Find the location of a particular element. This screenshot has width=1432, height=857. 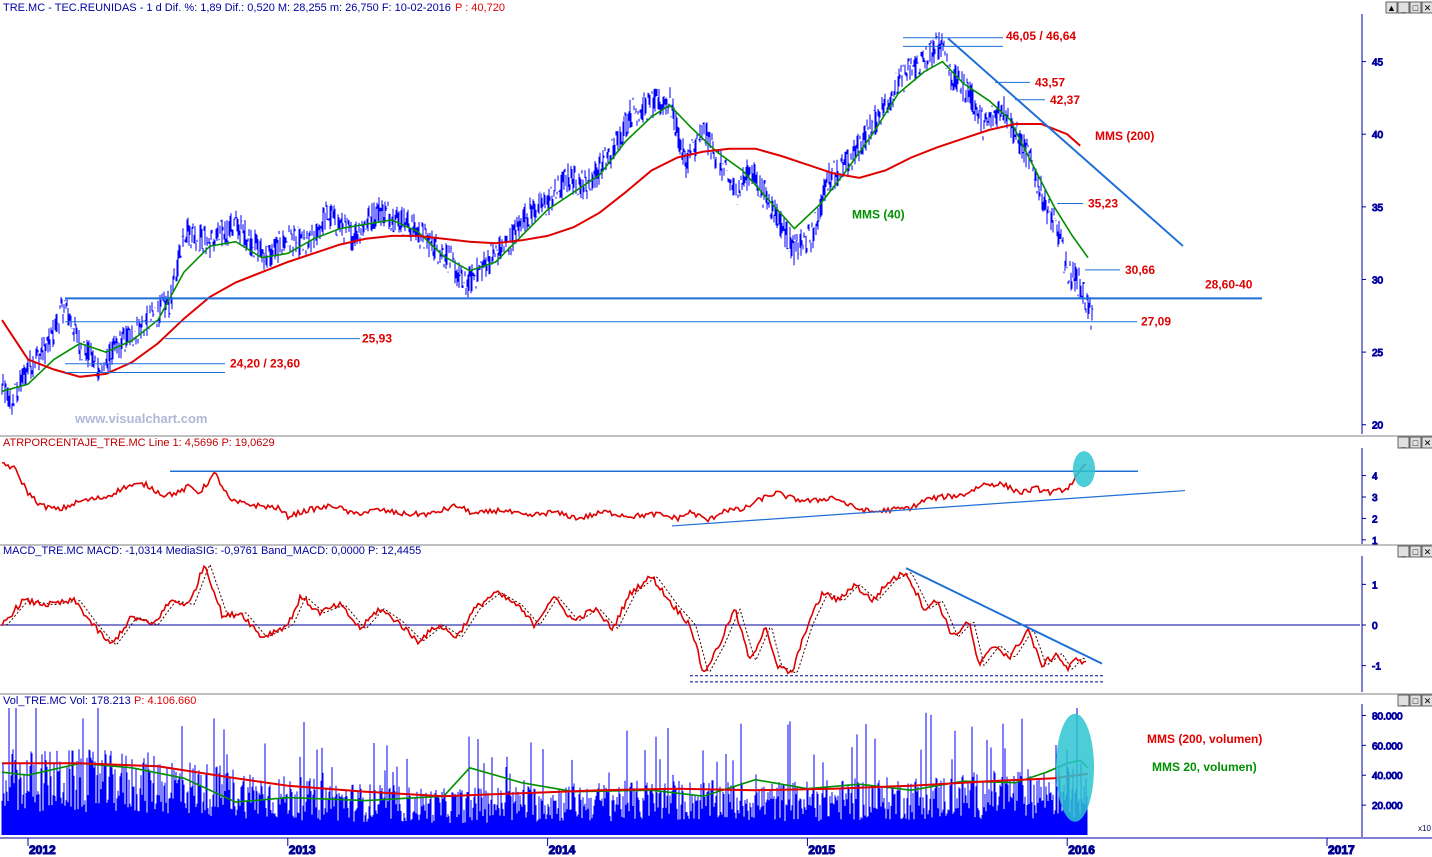

y-tick-label: 20 is located at coordinates (1378, 426).